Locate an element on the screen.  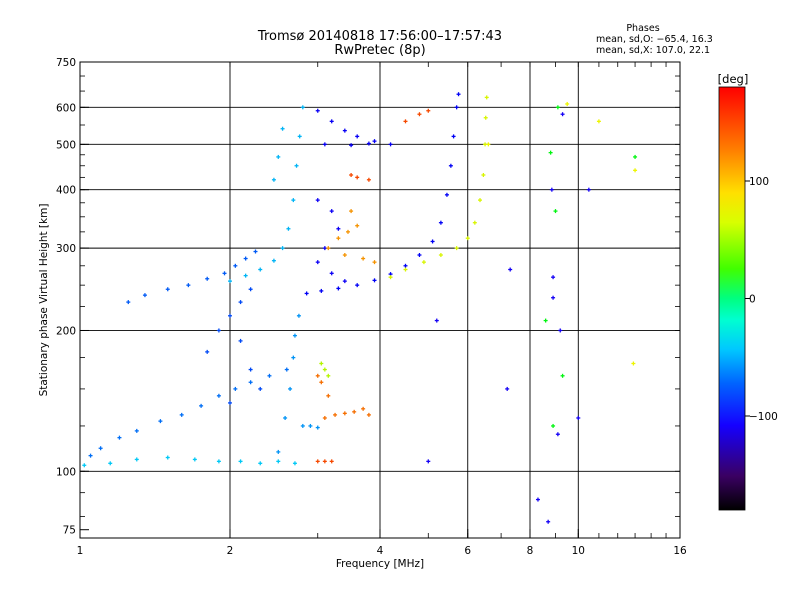
y-tick-label: 750 is located at coordinates (66, 63).